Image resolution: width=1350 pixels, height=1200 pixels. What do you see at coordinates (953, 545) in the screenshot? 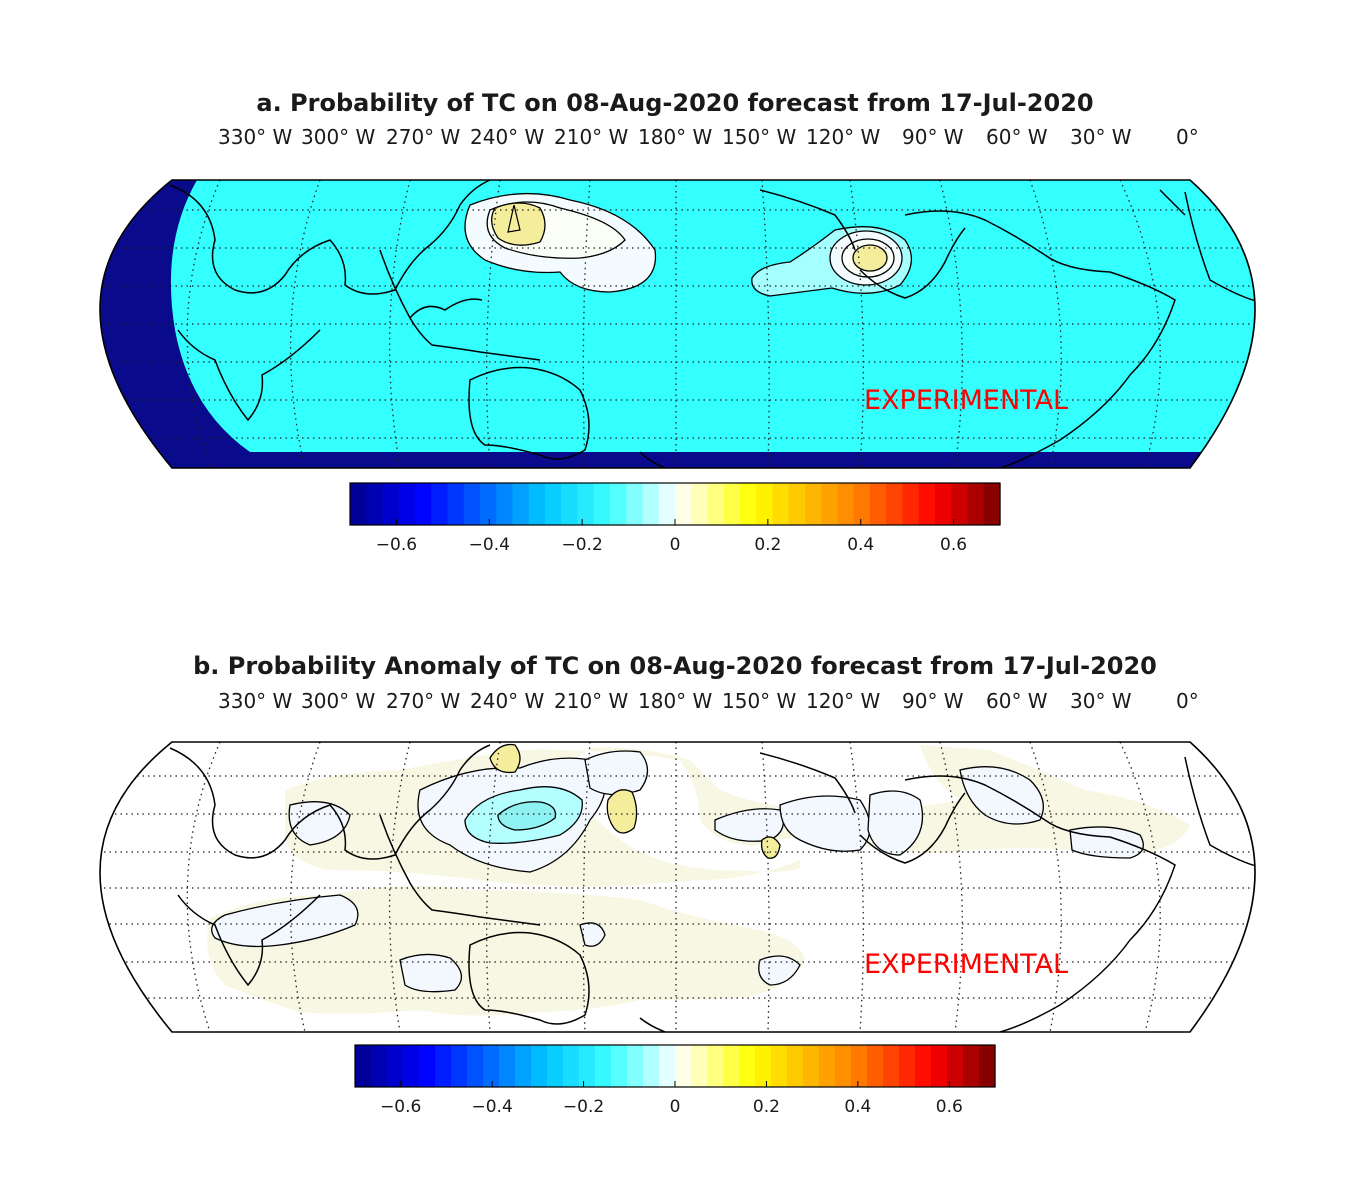
I see `panel-a-colorbar-tick-label: 0.6` at bounding box center [953, 545].